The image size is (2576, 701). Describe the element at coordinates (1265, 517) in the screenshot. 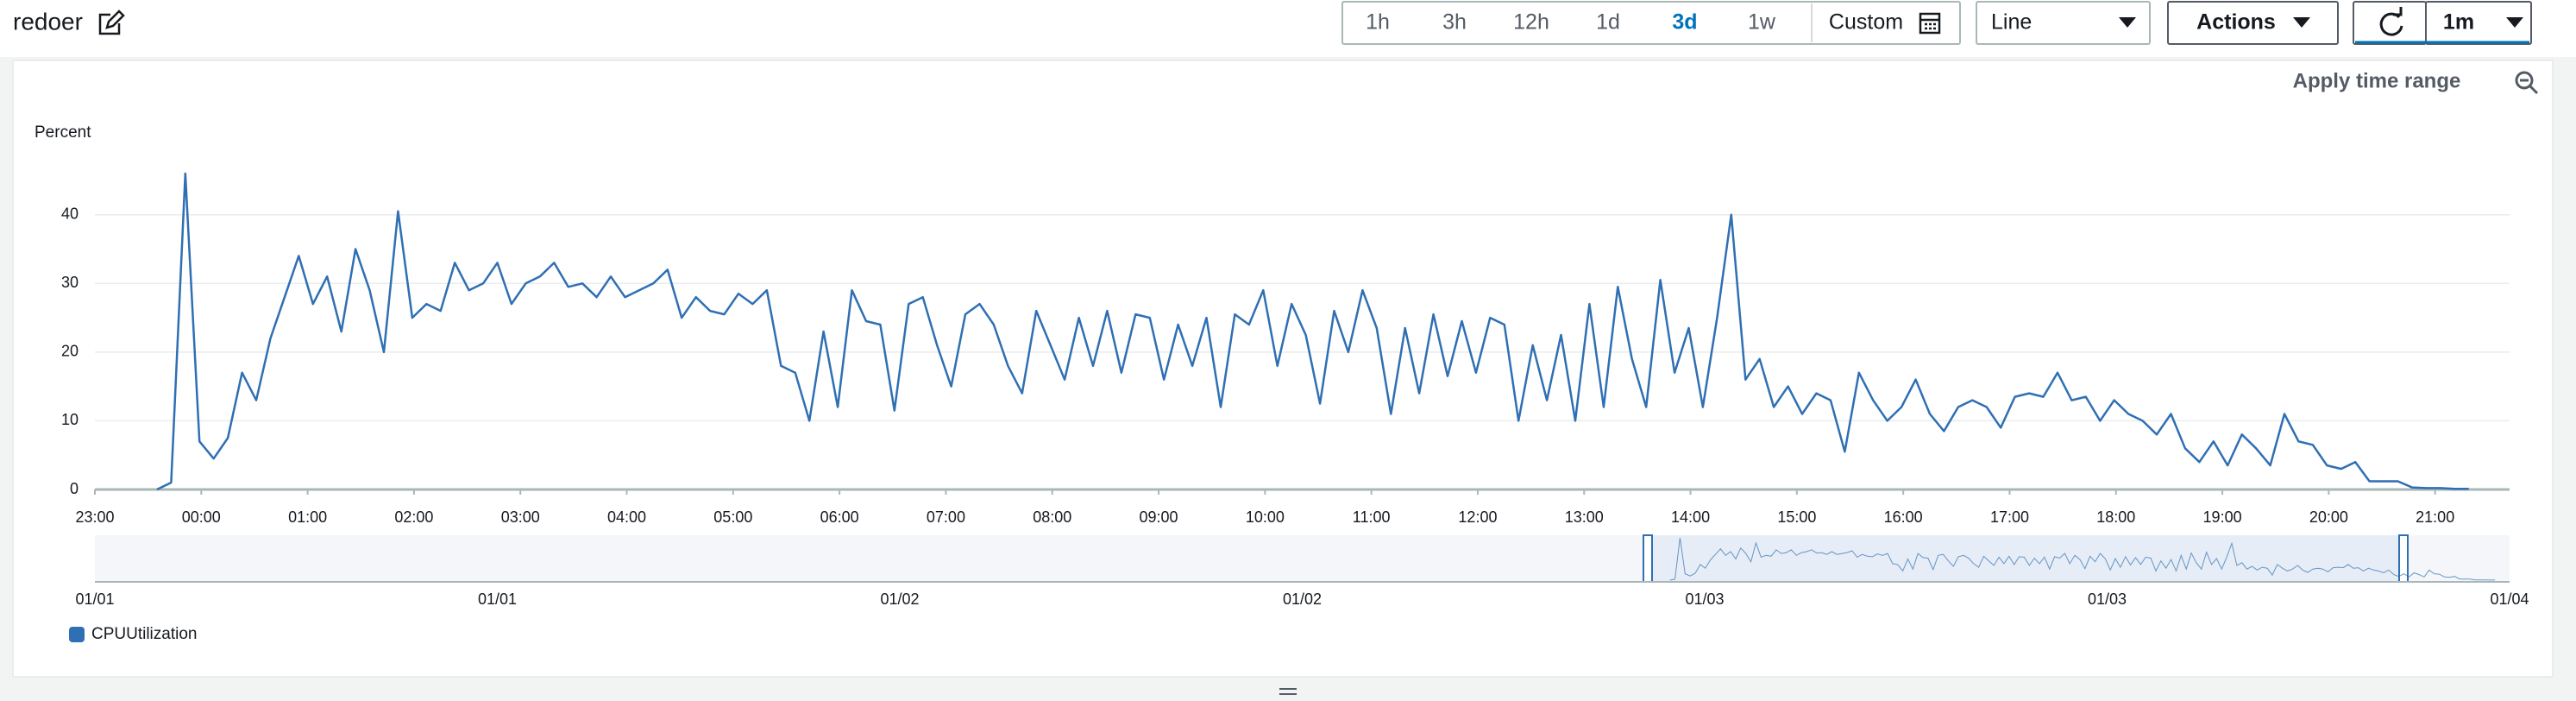

I see `x-tick-label: 10:00` at that location.